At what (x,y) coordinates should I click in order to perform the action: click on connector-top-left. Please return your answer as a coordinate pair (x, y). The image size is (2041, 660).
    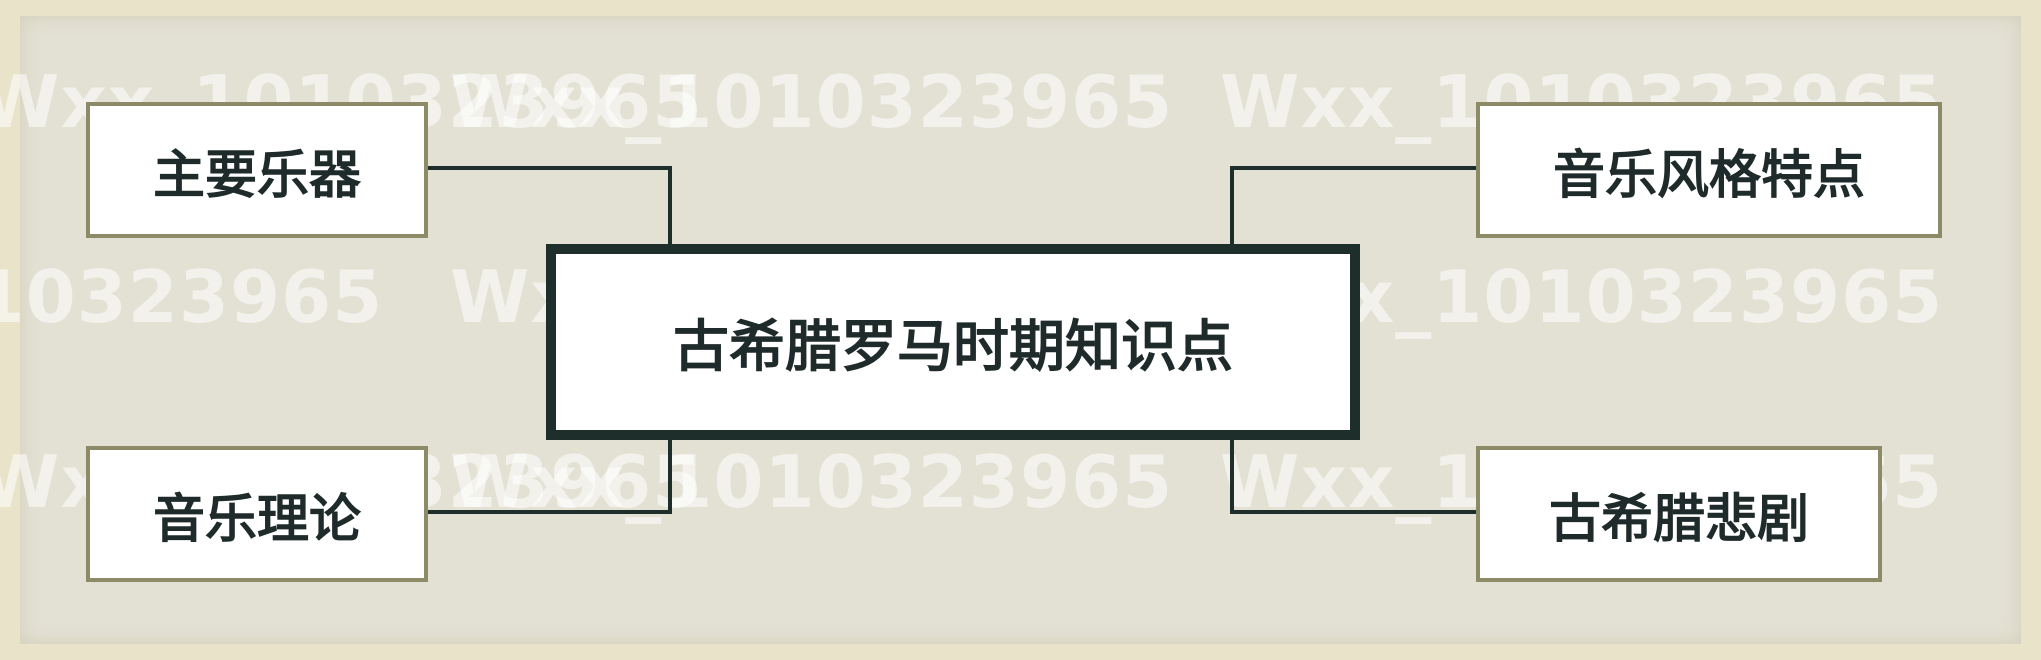
    Looking at the image, I should click on (550, 207).